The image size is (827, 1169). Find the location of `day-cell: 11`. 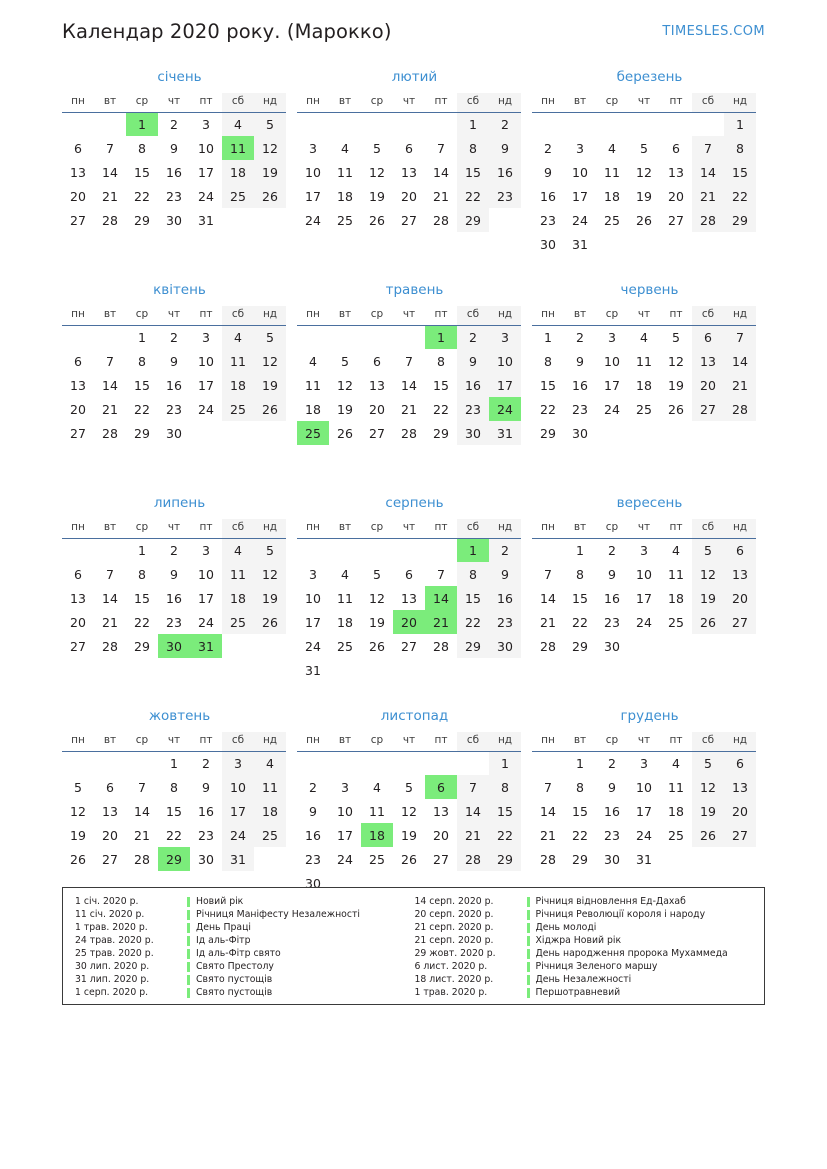

day-cell: 11 is located at coordinates (676, 574).